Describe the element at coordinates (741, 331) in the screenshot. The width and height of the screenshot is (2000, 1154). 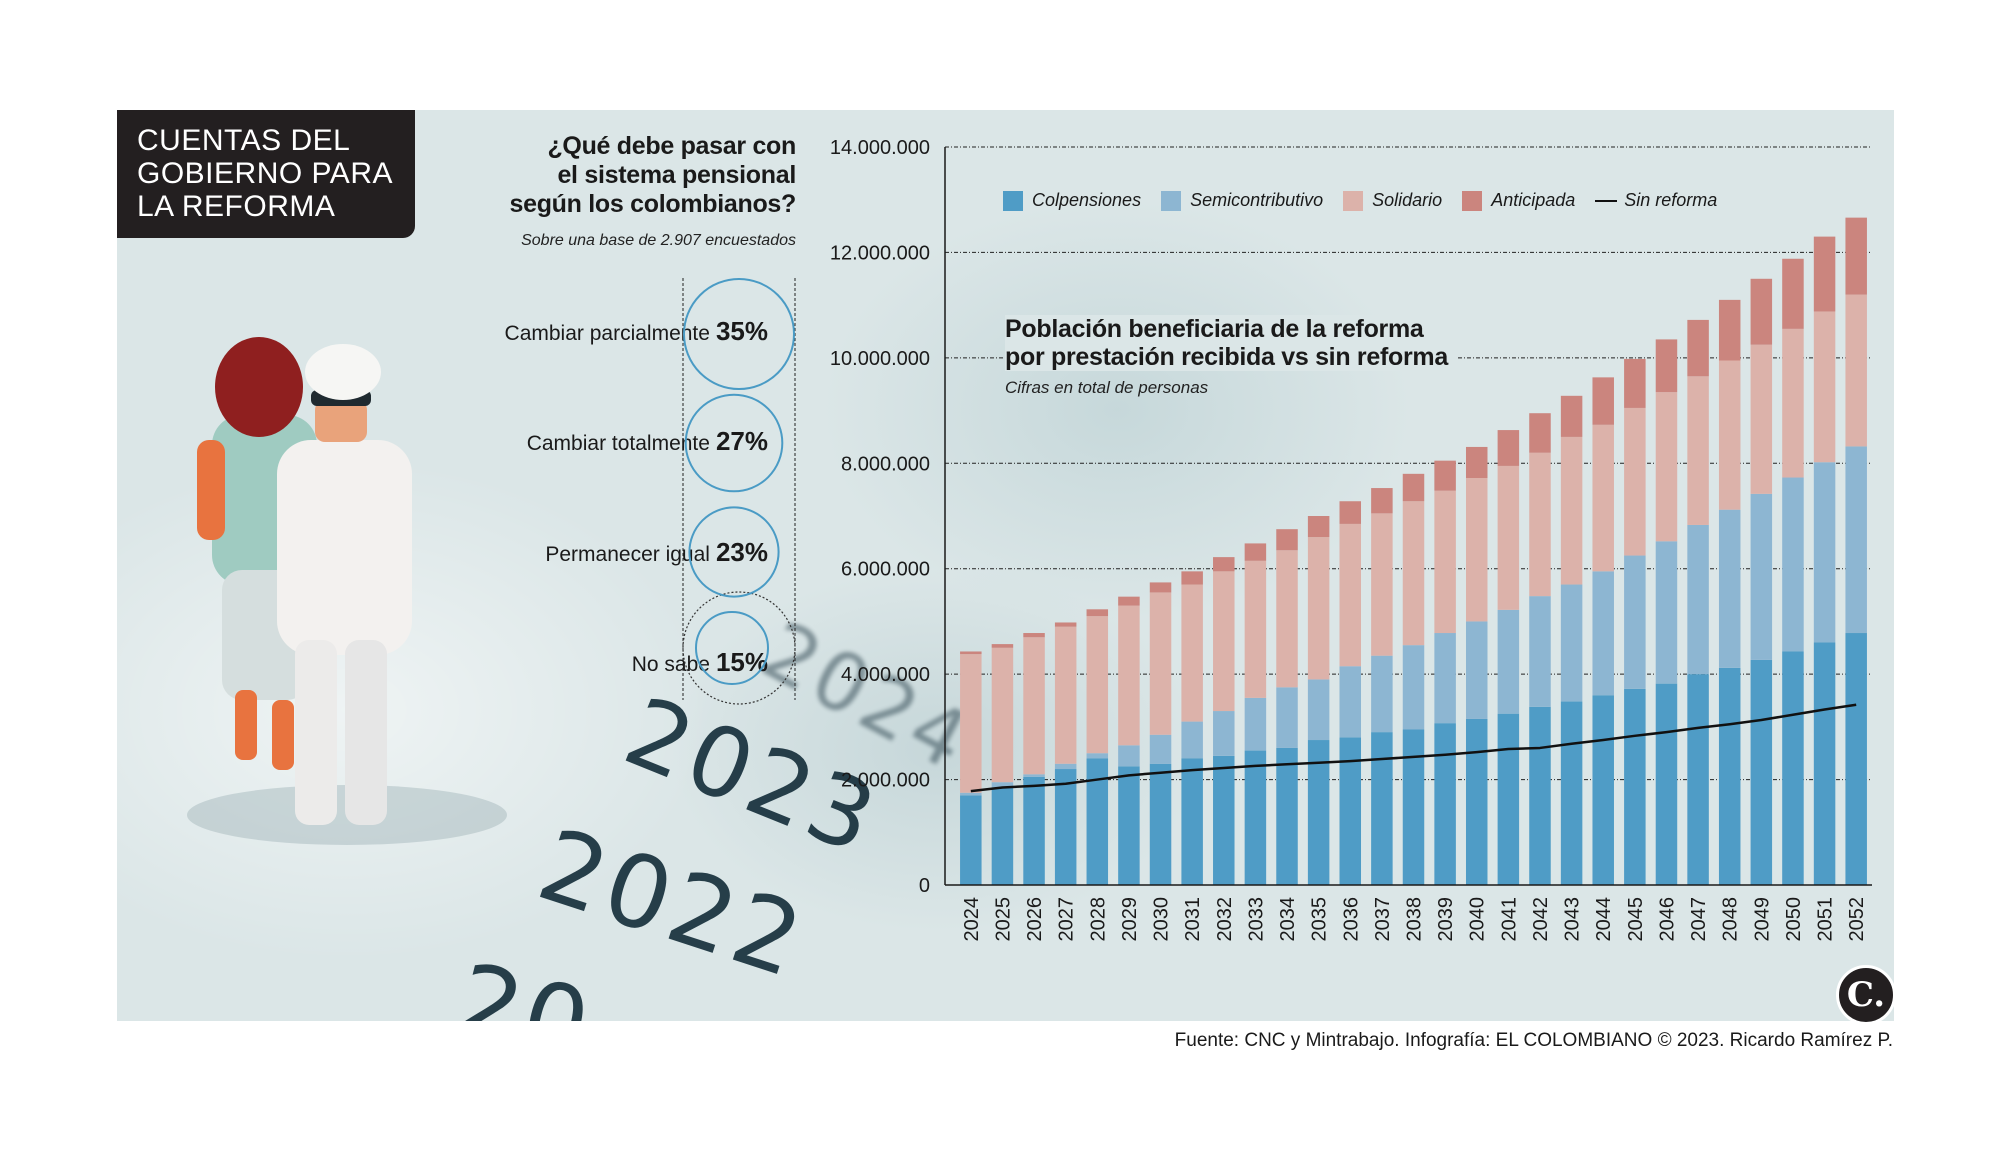
I see `survey-item-percent: 35%` at that location.